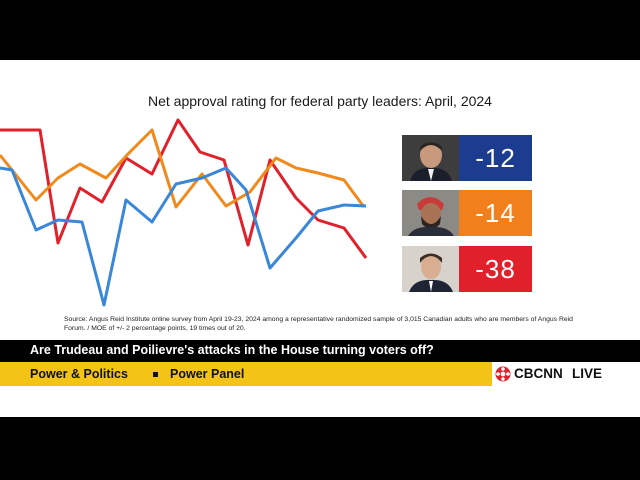  I want to click on brand-name: CBCNN, so click(538, 373).